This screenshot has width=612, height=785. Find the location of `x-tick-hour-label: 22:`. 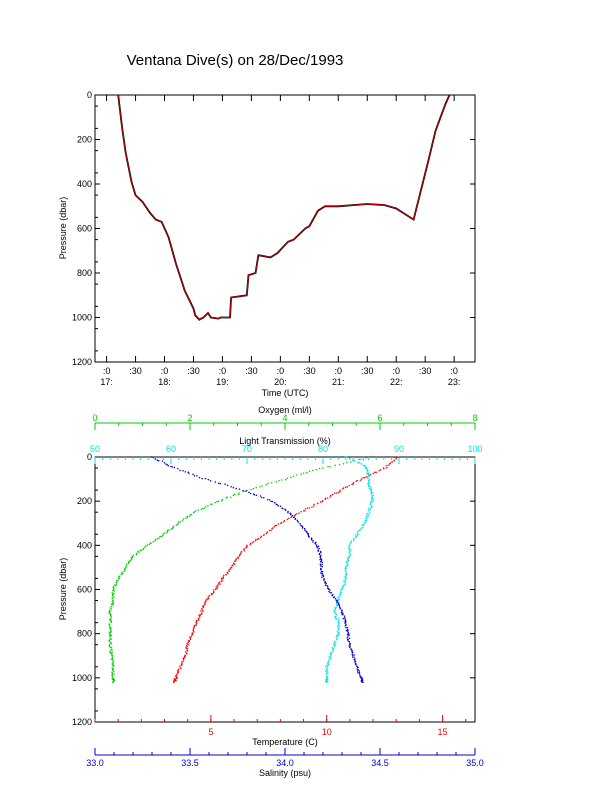

x-tick-hour-label: 22: is located at coordinates (396, 382).